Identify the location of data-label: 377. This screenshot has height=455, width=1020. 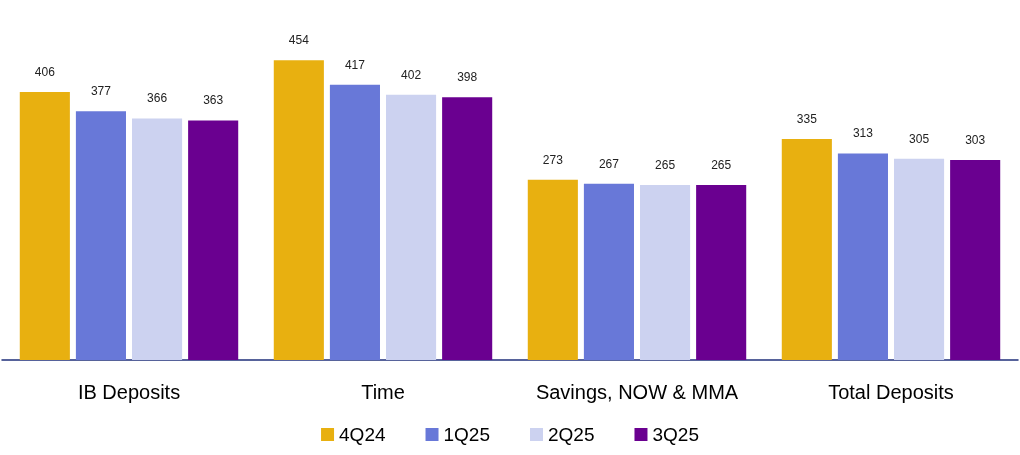
(101, 91).